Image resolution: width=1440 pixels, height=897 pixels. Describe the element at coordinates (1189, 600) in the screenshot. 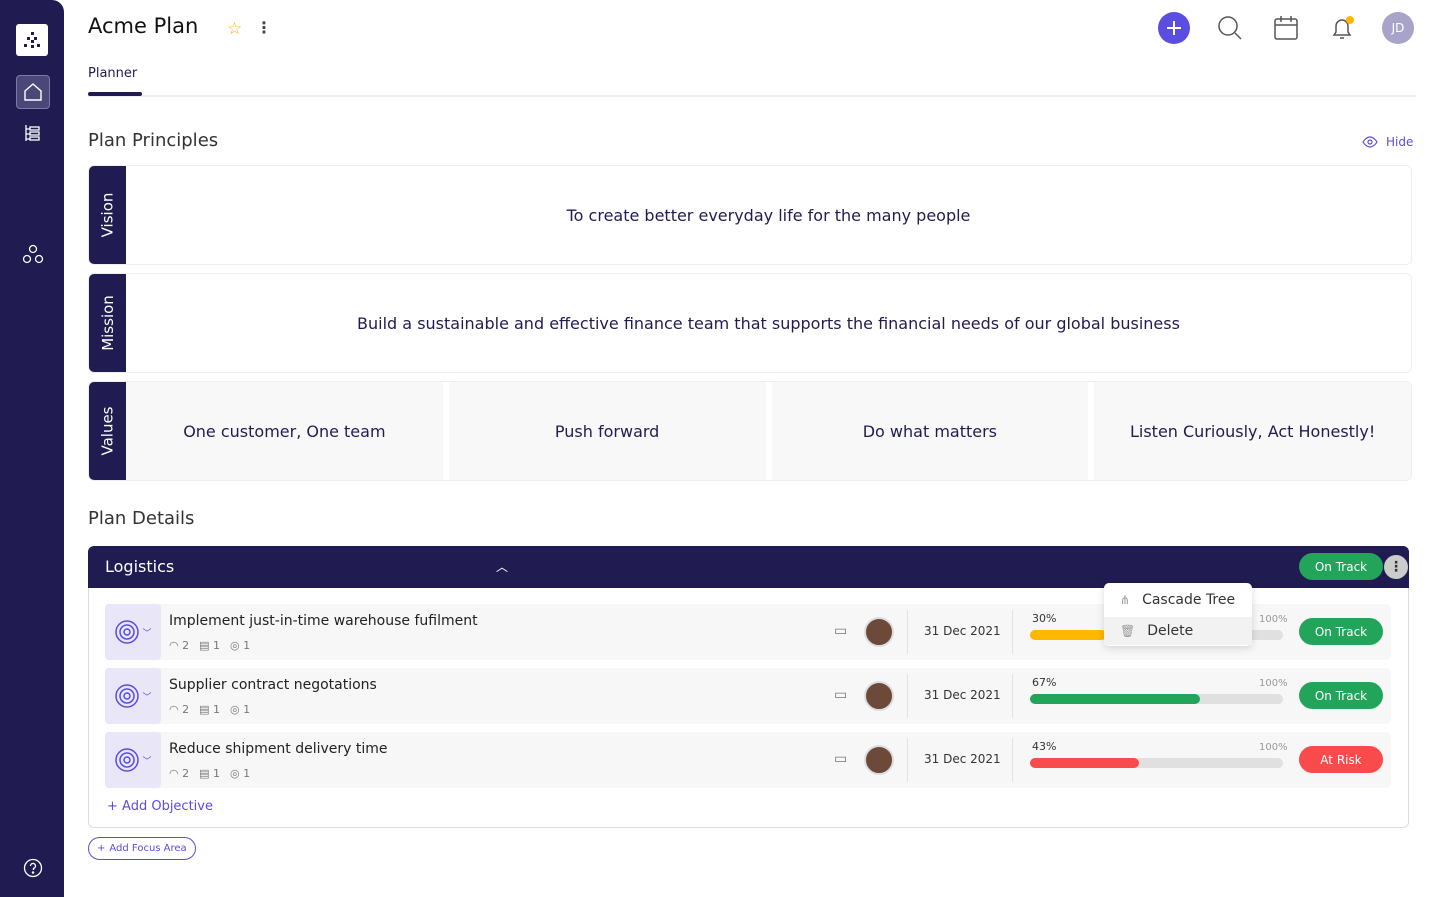

I see `menu-label: Cascade Tree` at that location.